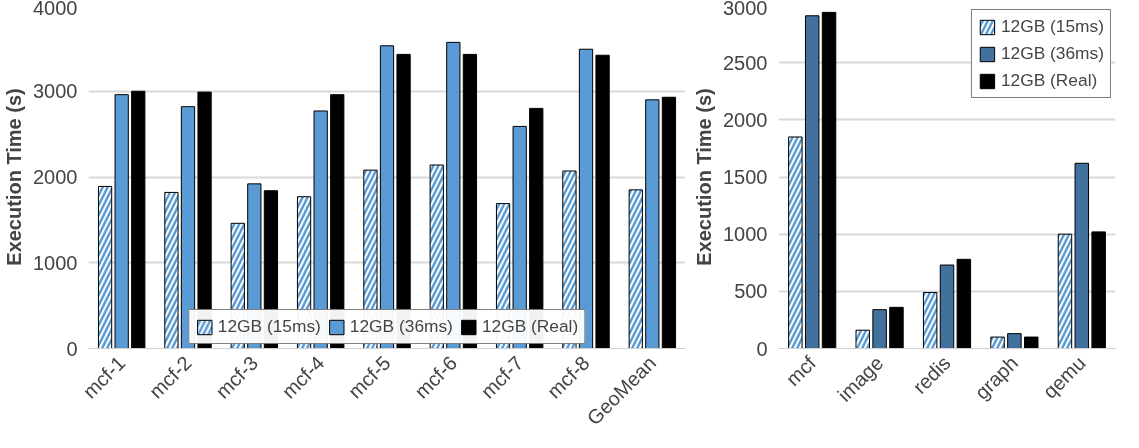  Describe the element at coordinates (745, 177) in the screenshot. I see `y-tick-label: 1500` at that location.